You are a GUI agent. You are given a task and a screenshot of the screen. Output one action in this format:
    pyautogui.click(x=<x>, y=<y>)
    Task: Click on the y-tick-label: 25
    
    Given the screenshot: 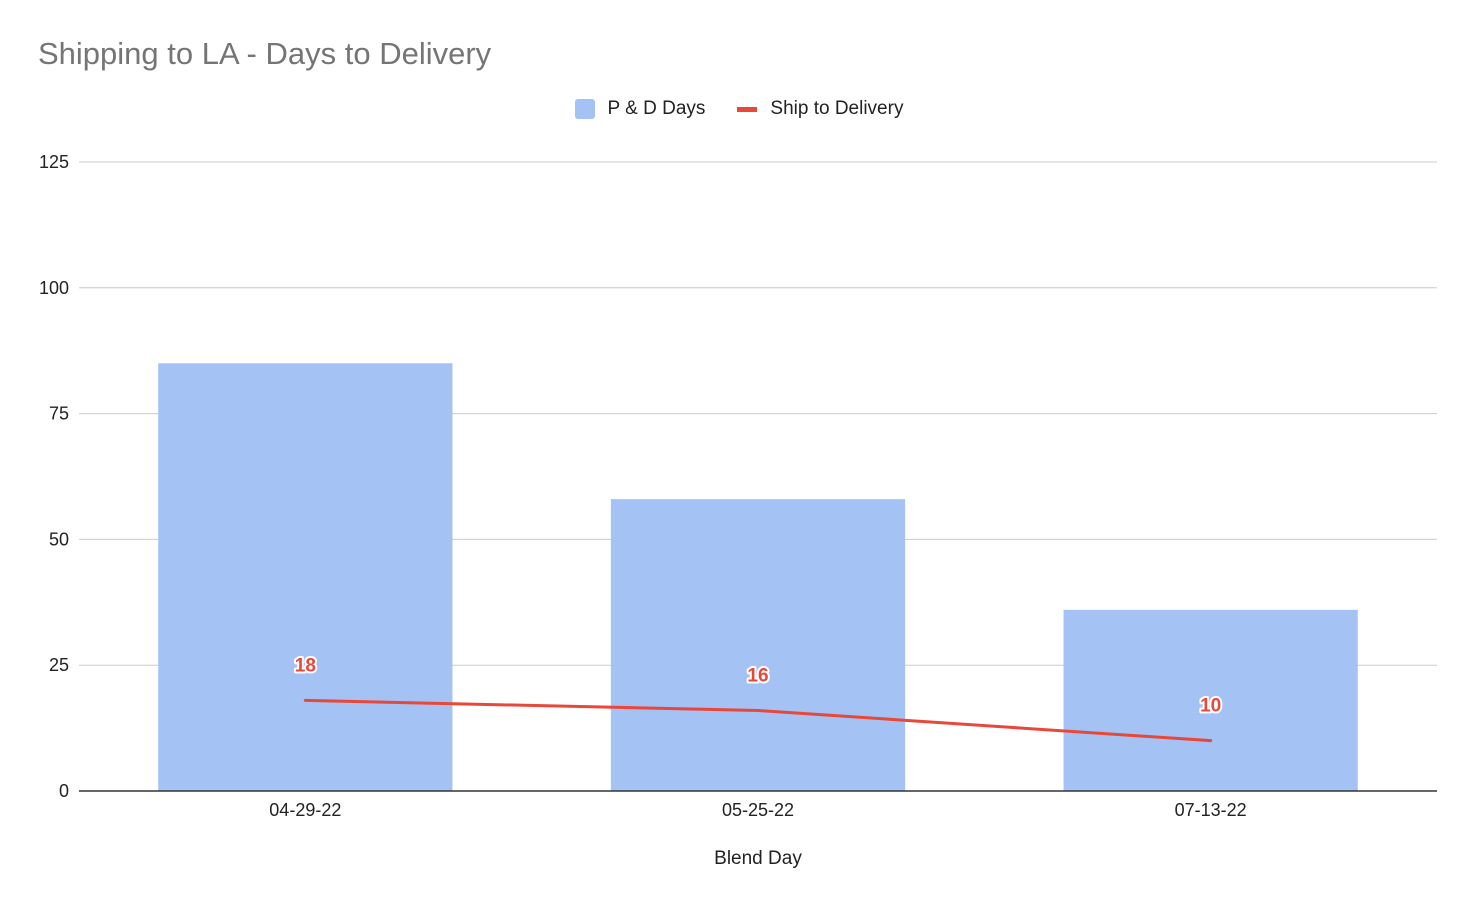 What is the action you would take?
    pyautogui.click(x=59, y=665)
    